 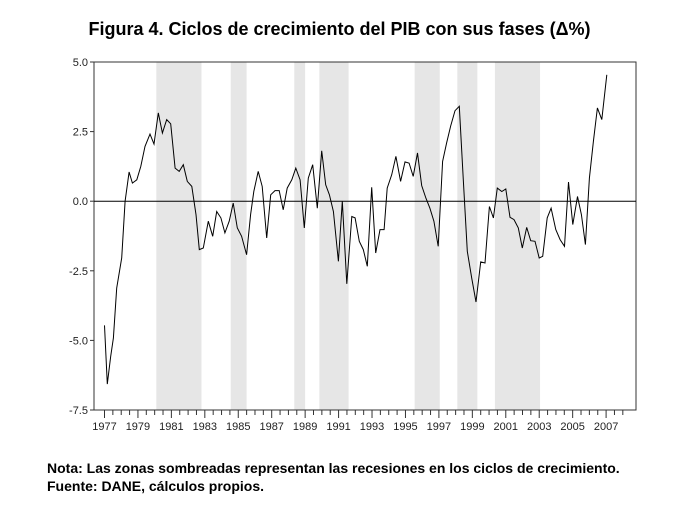 What do you see at coordinates (104, 427) in the screenshot?
I see `x-tick-label: 1977` at bounding box center [104, 427].